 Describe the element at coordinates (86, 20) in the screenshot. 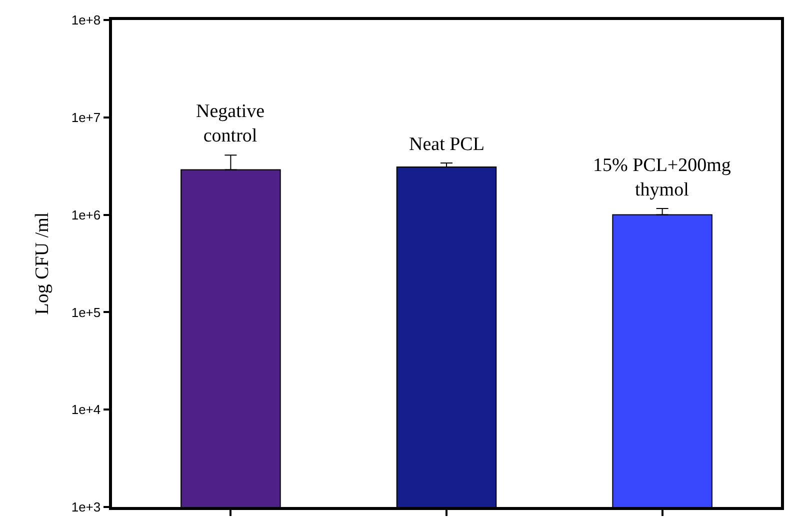

I see `y-tick-label: 1e+8` at that location.